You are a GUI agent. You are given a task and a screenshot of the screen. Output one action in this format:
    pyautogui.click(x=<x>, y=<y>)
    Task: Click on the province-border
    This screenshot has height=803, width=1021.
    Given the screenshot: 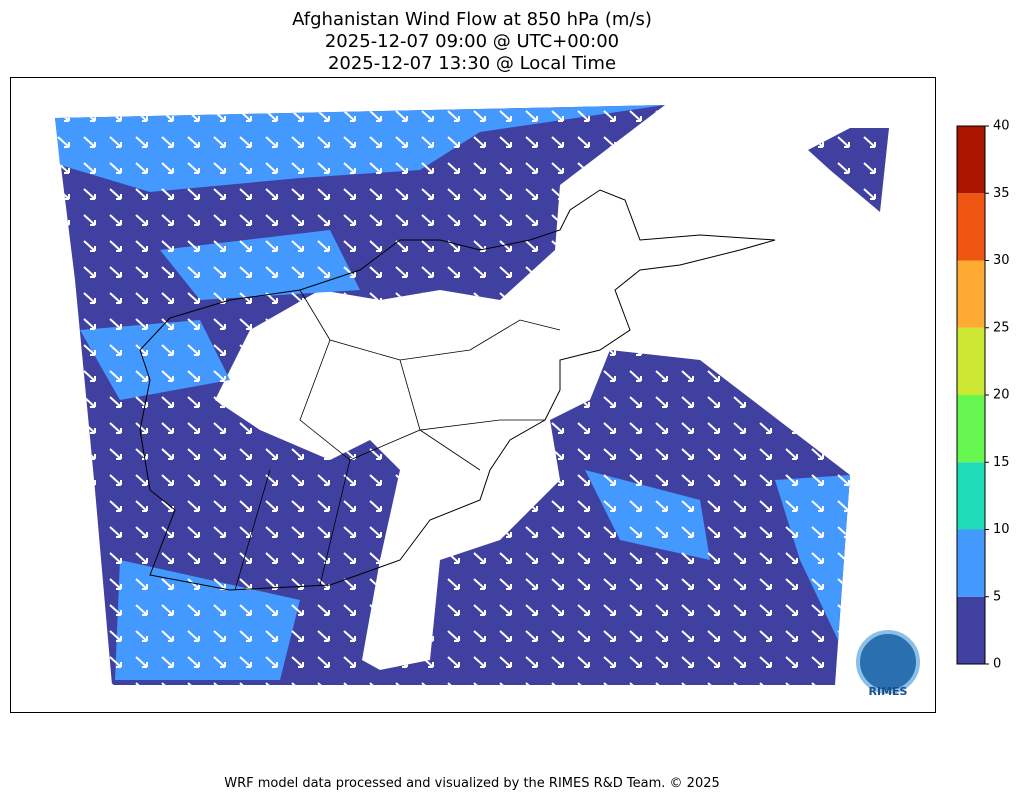 What is the action you would take?
    pyautogui.click(x=397, y=440)
    